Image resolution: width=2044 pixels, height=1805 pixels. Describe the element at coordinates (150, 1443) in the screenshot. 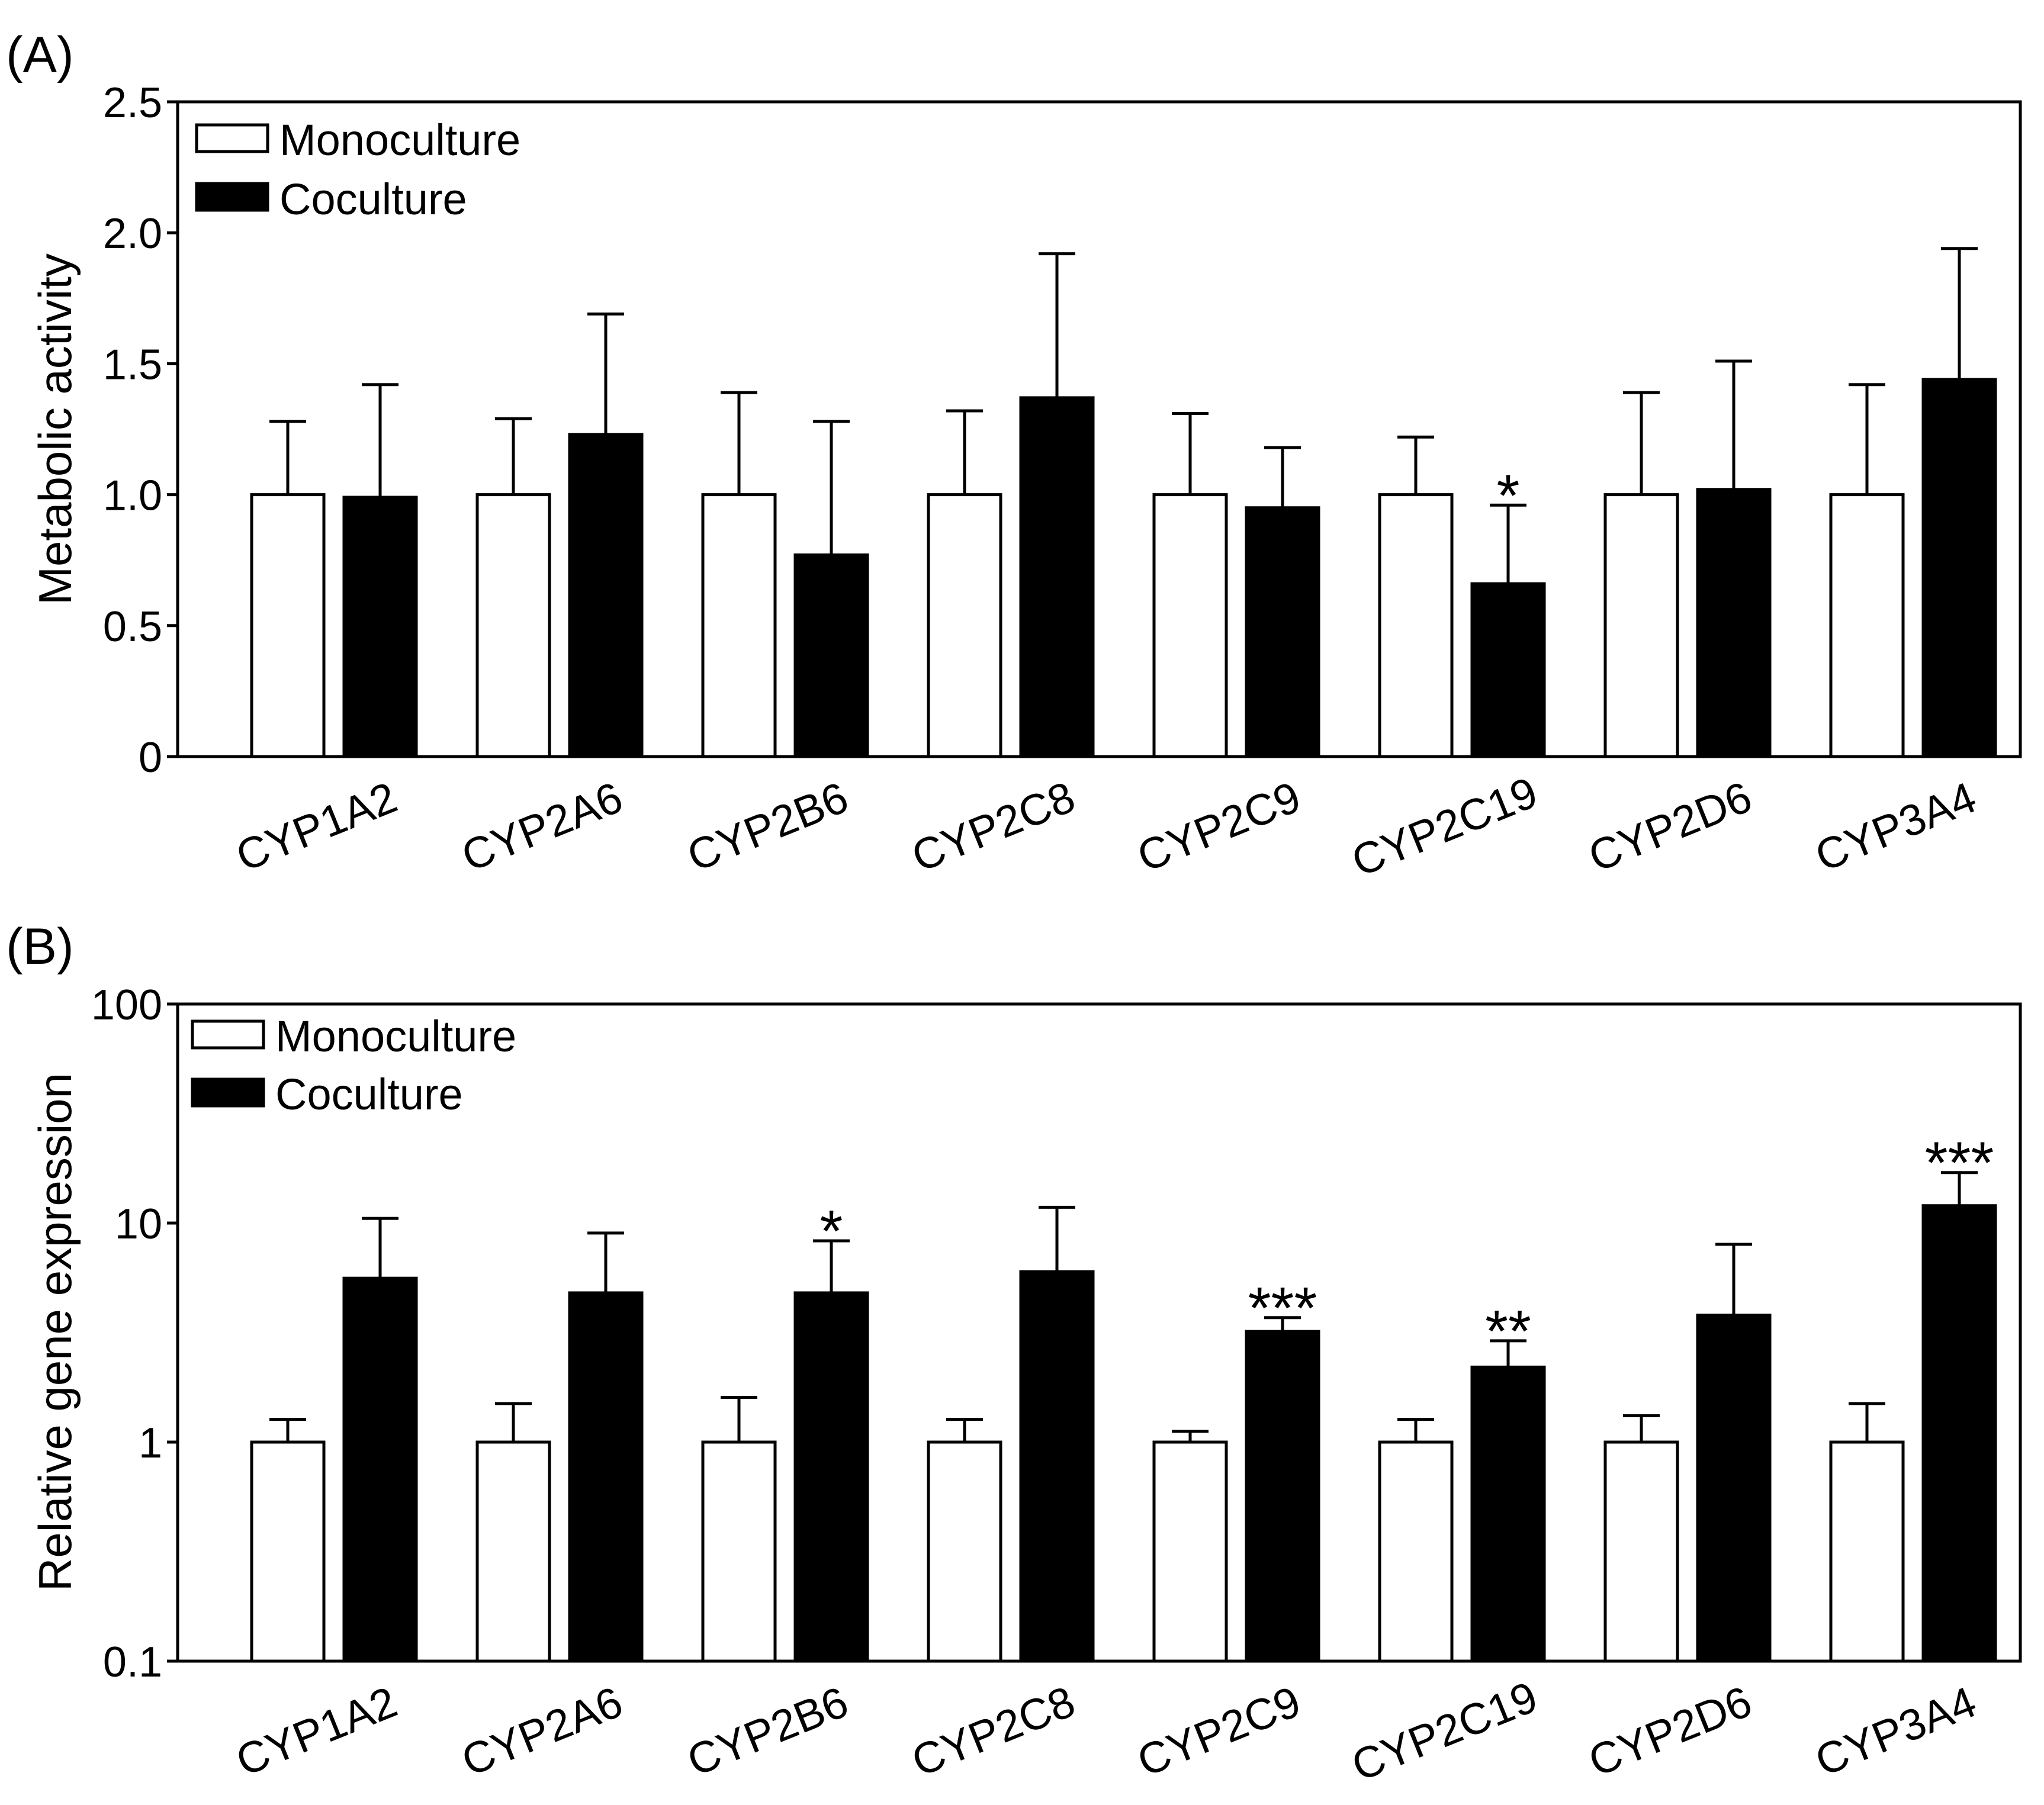

I see `y-tick-label: 1` at that location.